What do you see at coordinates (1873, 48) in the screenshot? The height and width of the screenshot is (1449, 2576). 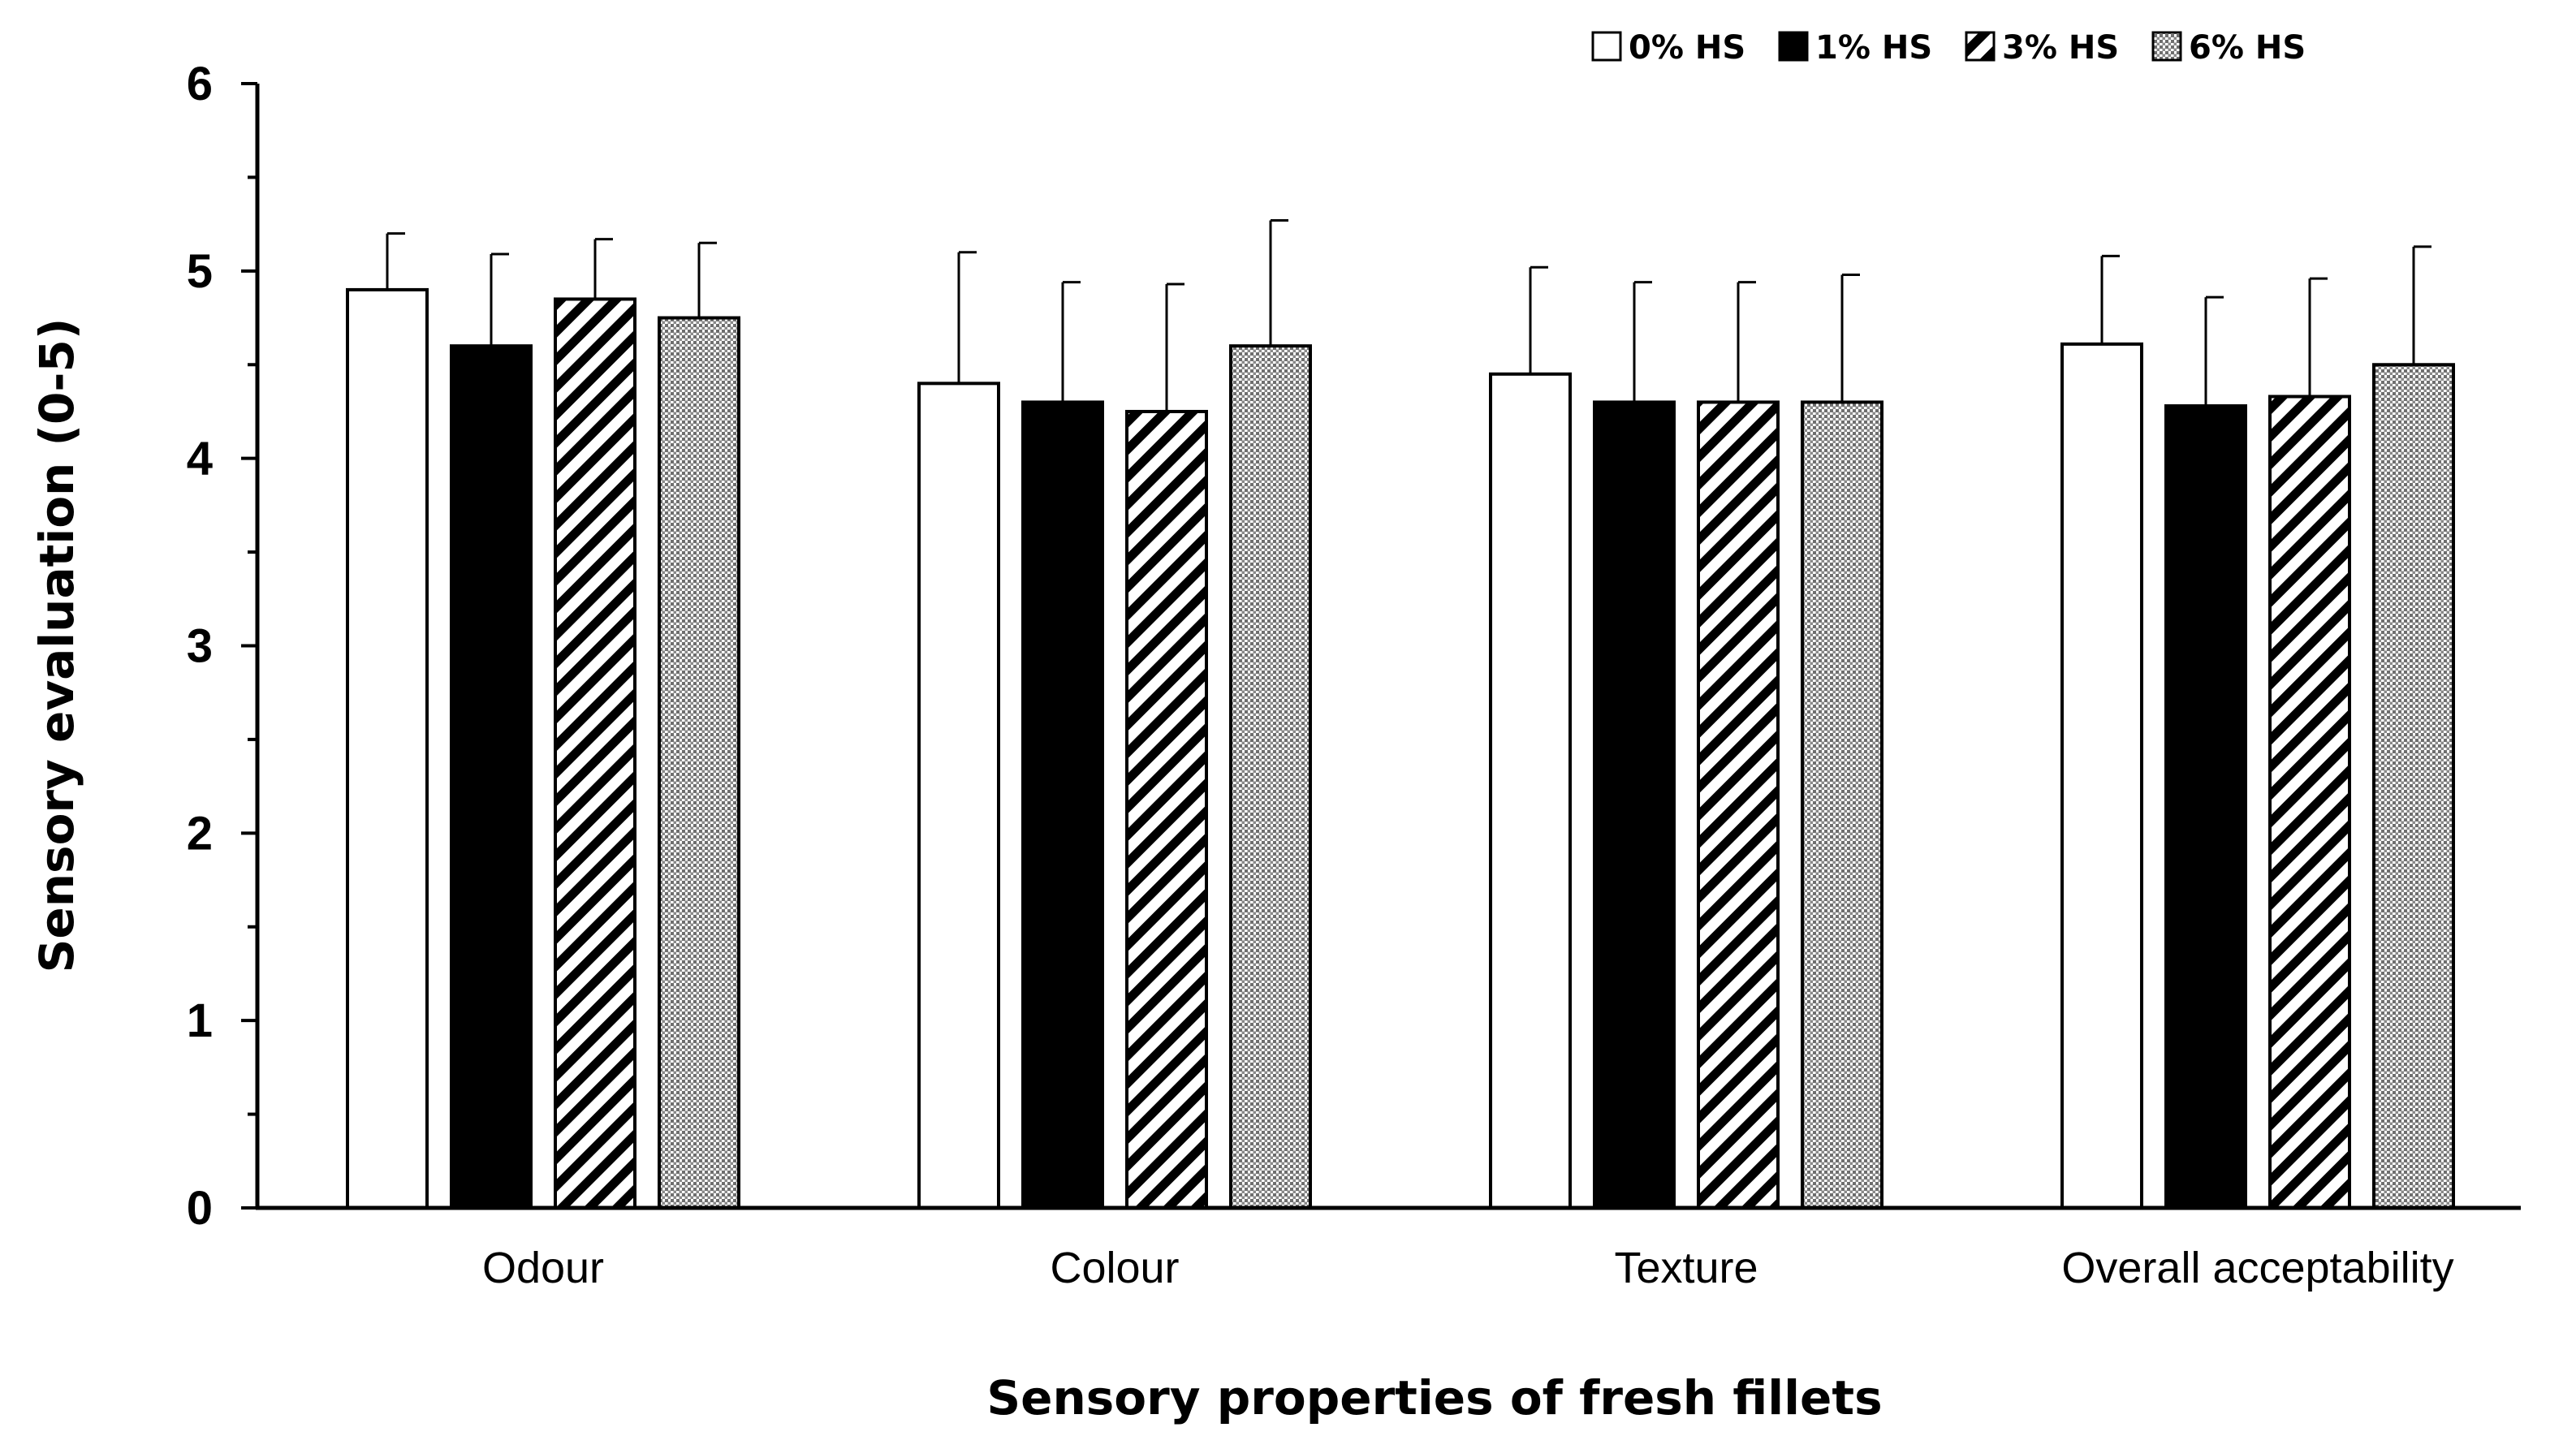 I see `legend-label: 1% HS` at bounding box center [1873, 48].